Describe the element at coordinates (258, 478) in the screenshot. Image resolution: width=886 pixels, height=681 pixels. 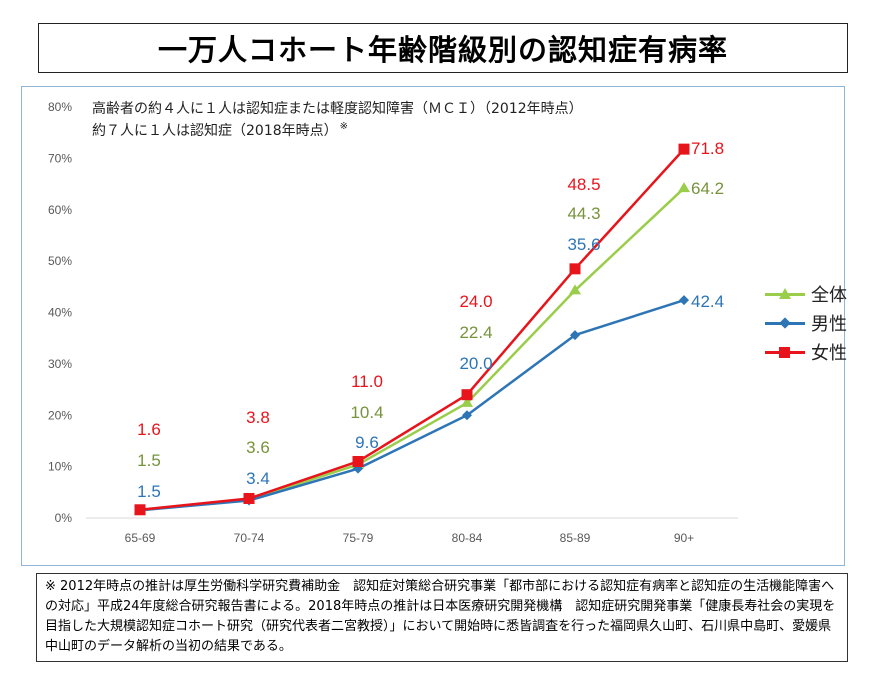
I see `data-label: 3.4` at that location.